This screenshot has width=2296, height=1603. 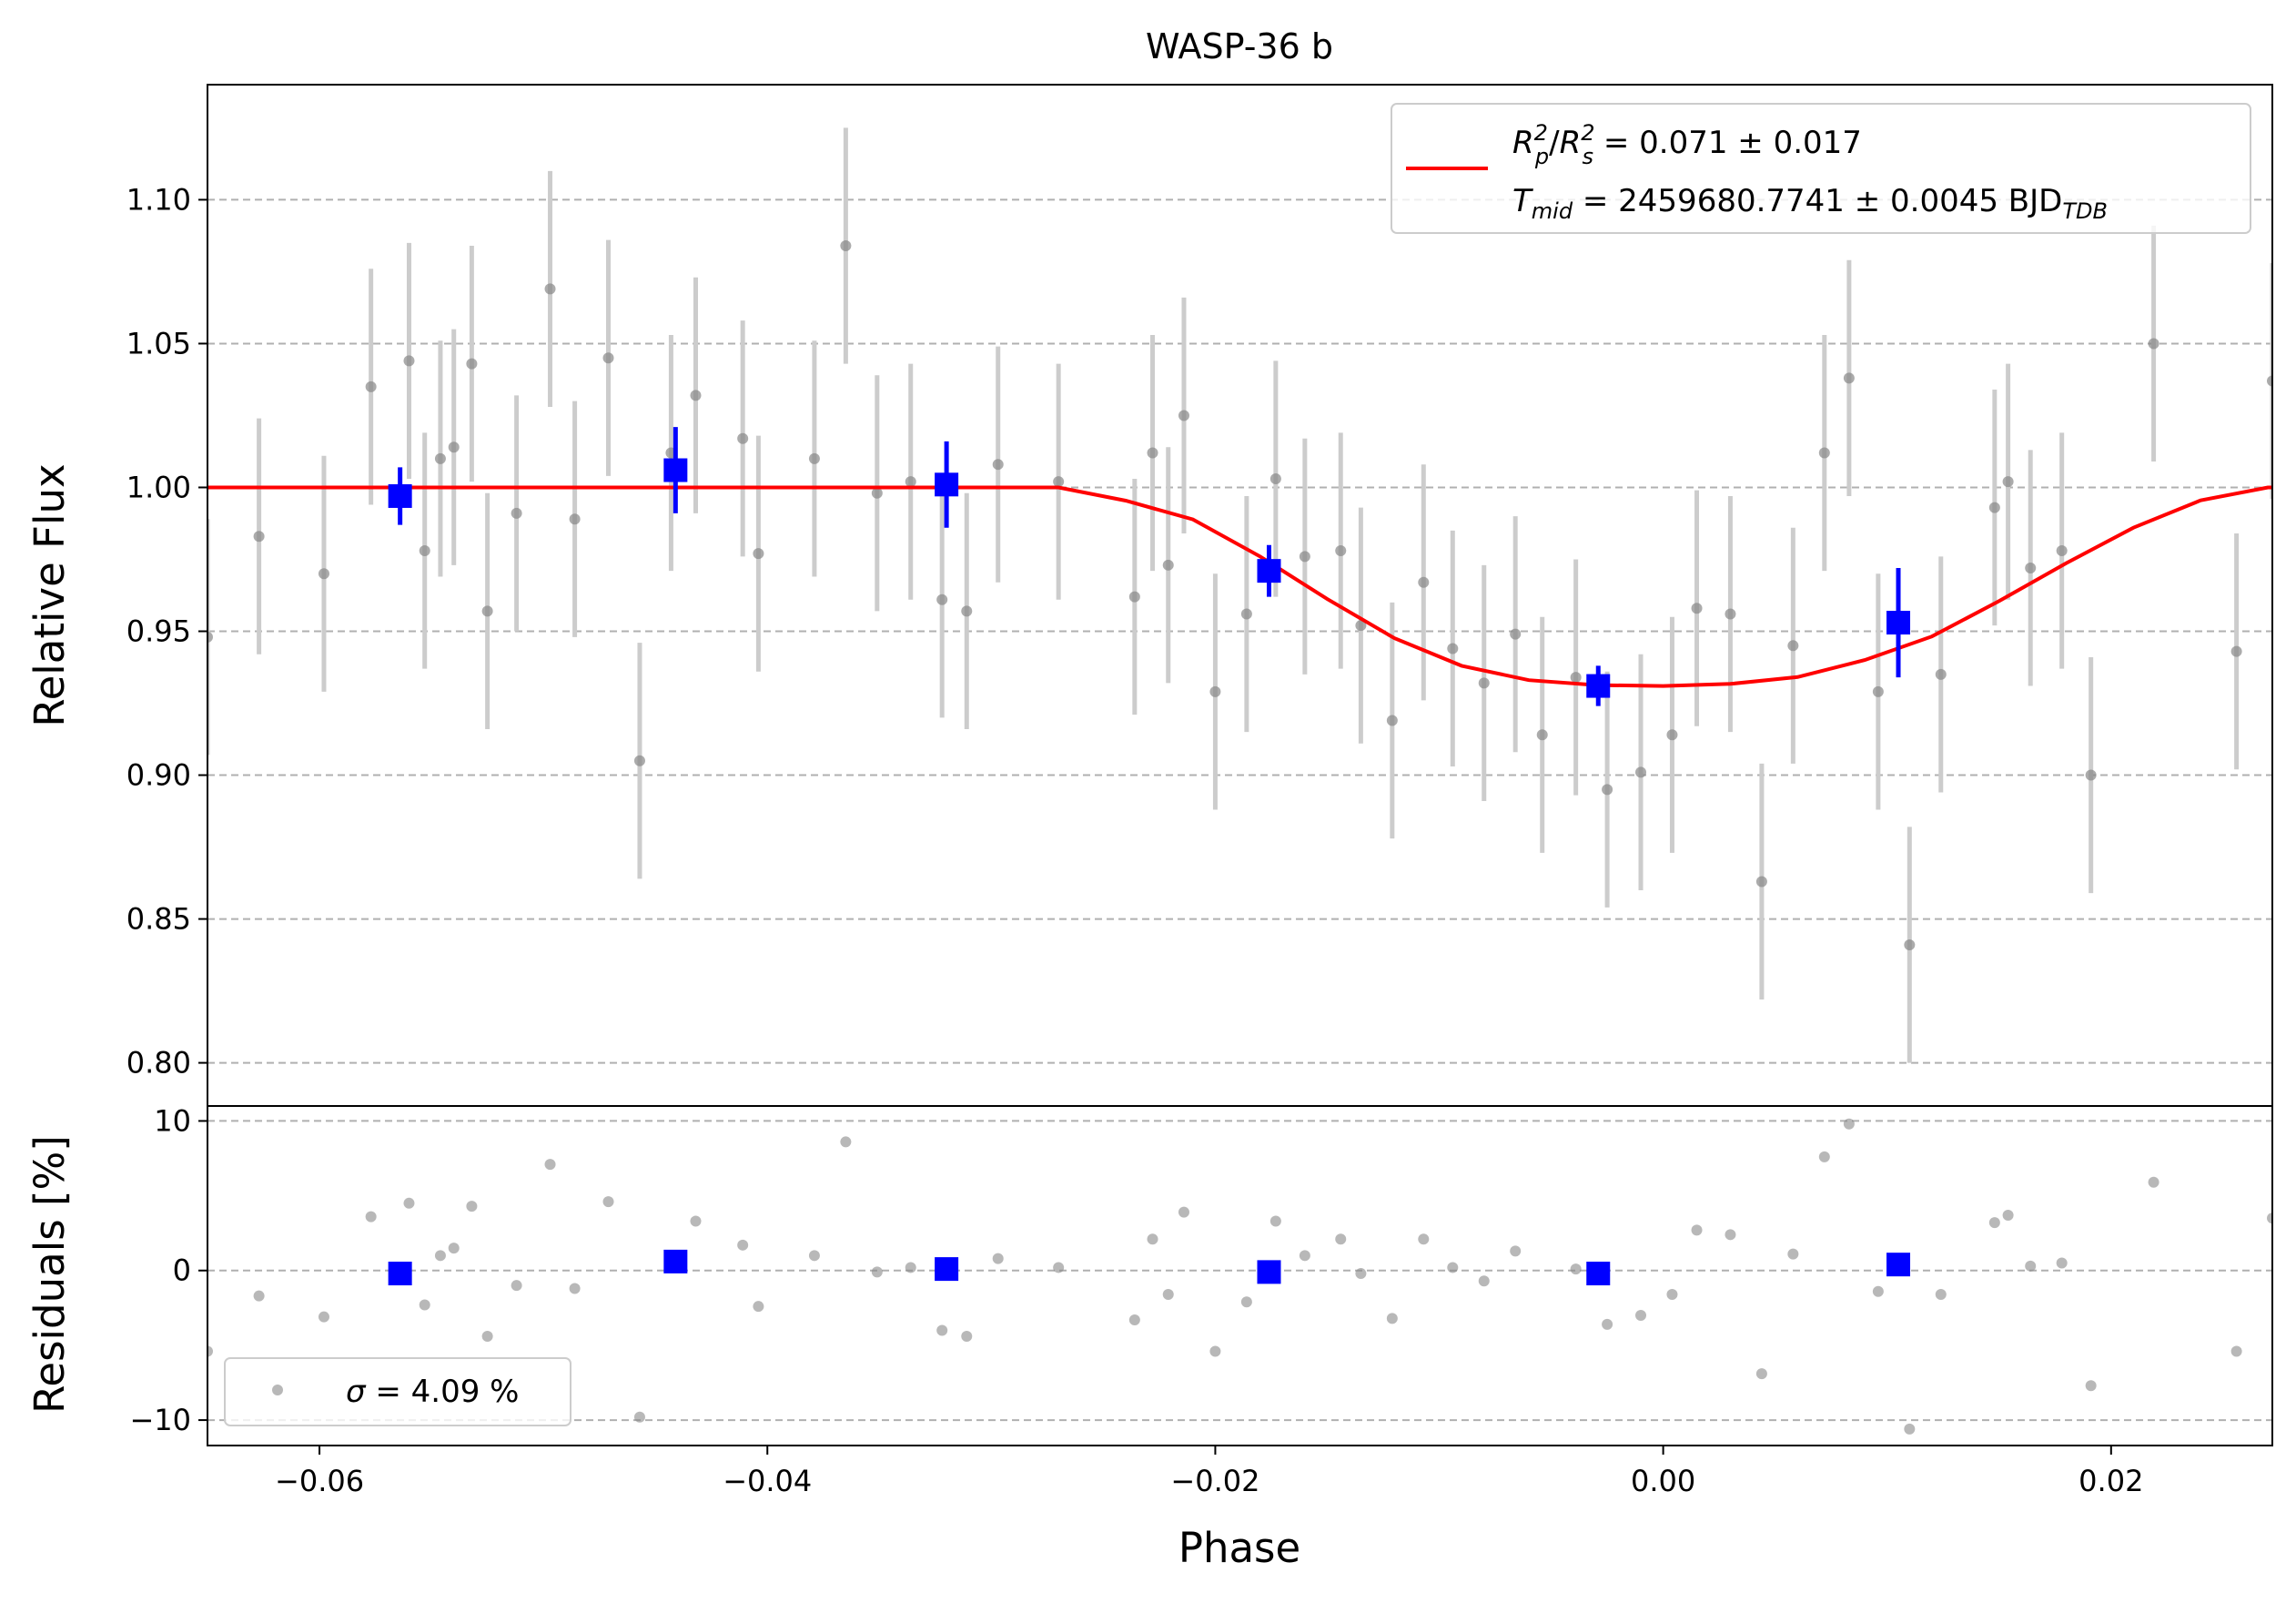 What do you see at coordinates (158, 631) in the screenshot?
I see `flux-y-tick-label: 0.95` at bounding box center [158, 631].